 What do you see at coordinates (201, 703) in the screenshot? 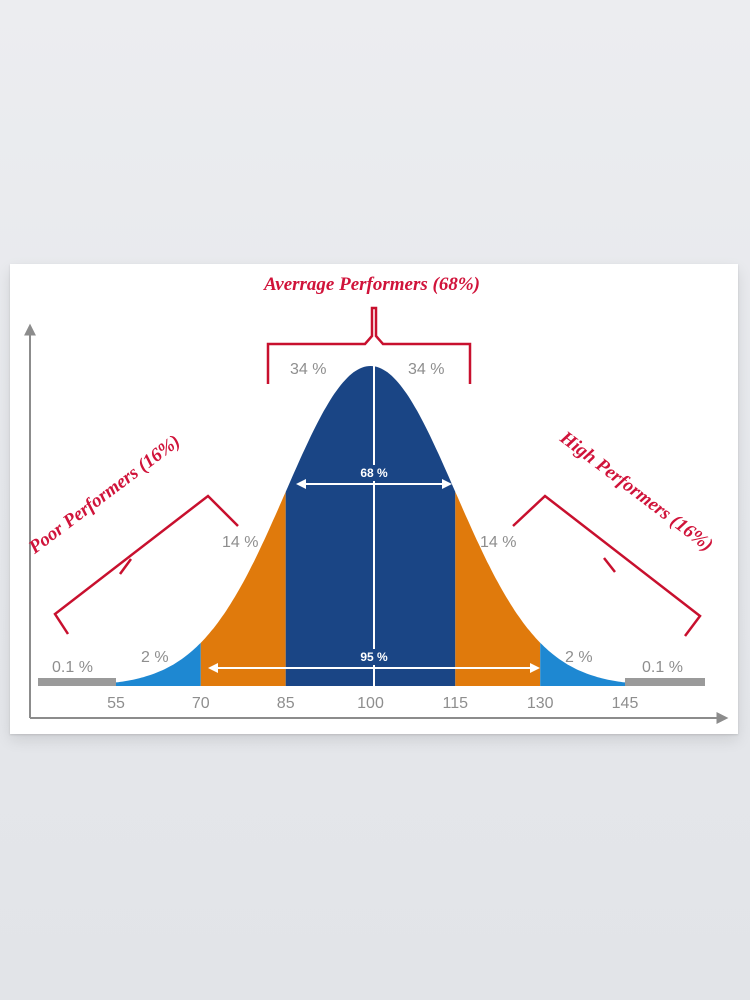
I see `x-tick-label: 70` at bounding box center [201, 703].